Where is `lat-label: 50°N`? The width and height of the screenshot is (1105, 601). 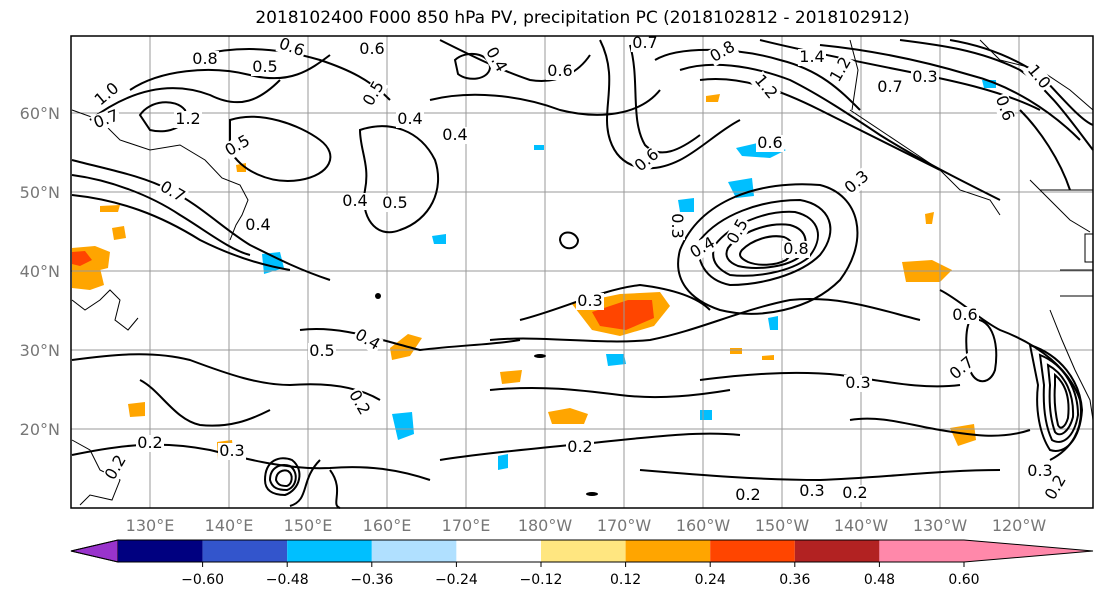 lat-label: 50°N is located at coordinates (40, 192).